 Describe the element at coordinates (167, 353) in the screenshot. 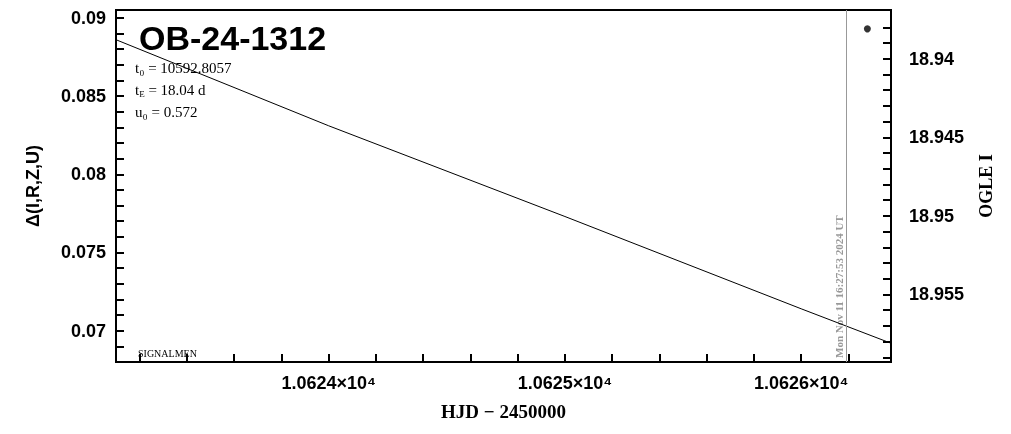

I see `annotation: SIGNALMEN` at that location.